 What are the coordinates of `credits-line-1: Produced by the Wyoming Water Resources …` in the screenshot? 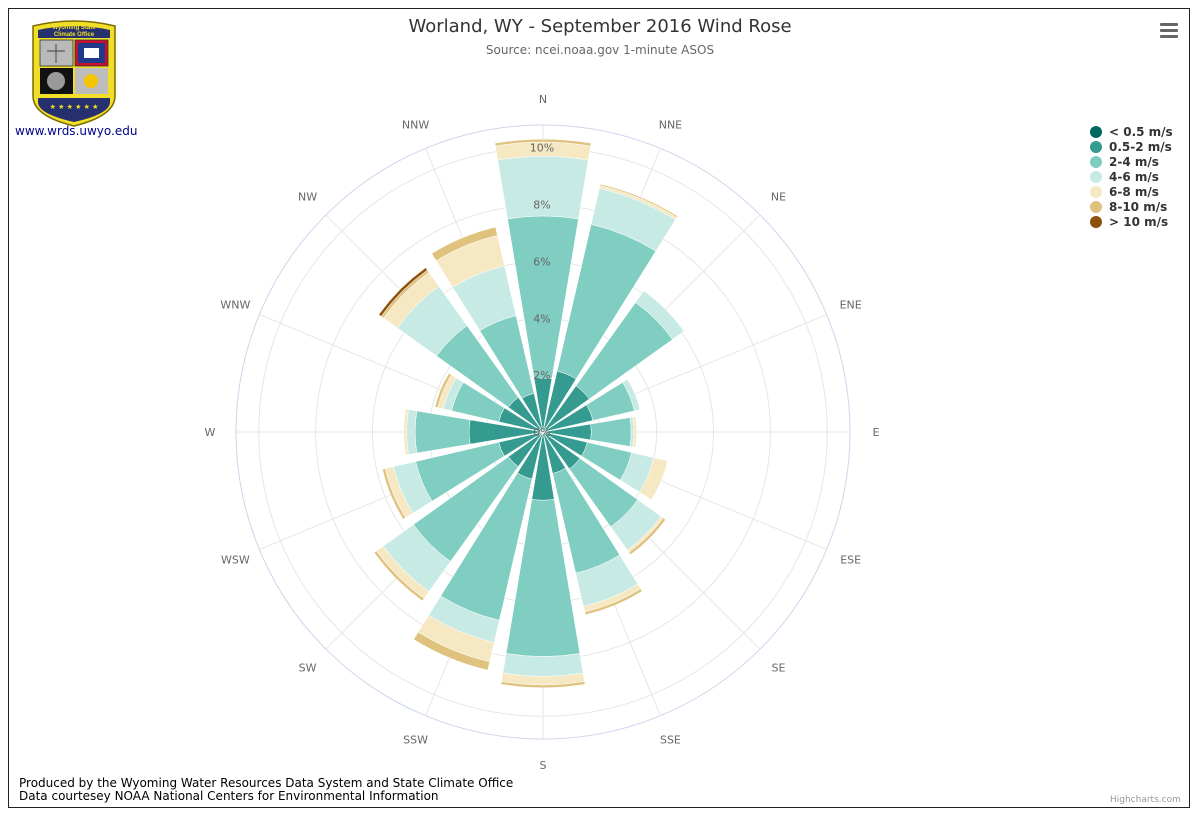 It's located at (266, 783).